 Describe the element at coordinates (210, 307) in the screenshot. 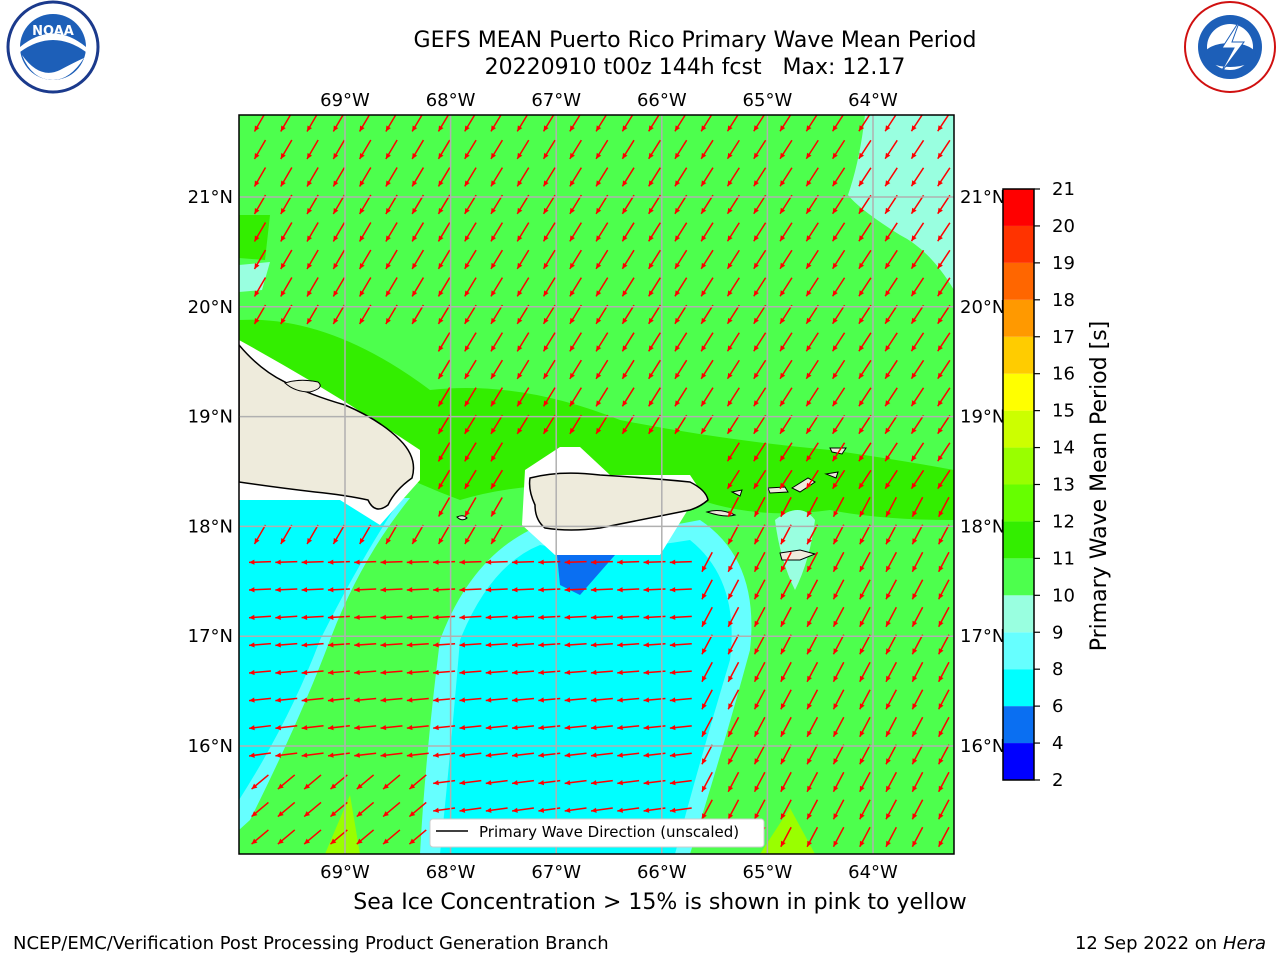

I see `lat-label-left: 20°N` at that location.